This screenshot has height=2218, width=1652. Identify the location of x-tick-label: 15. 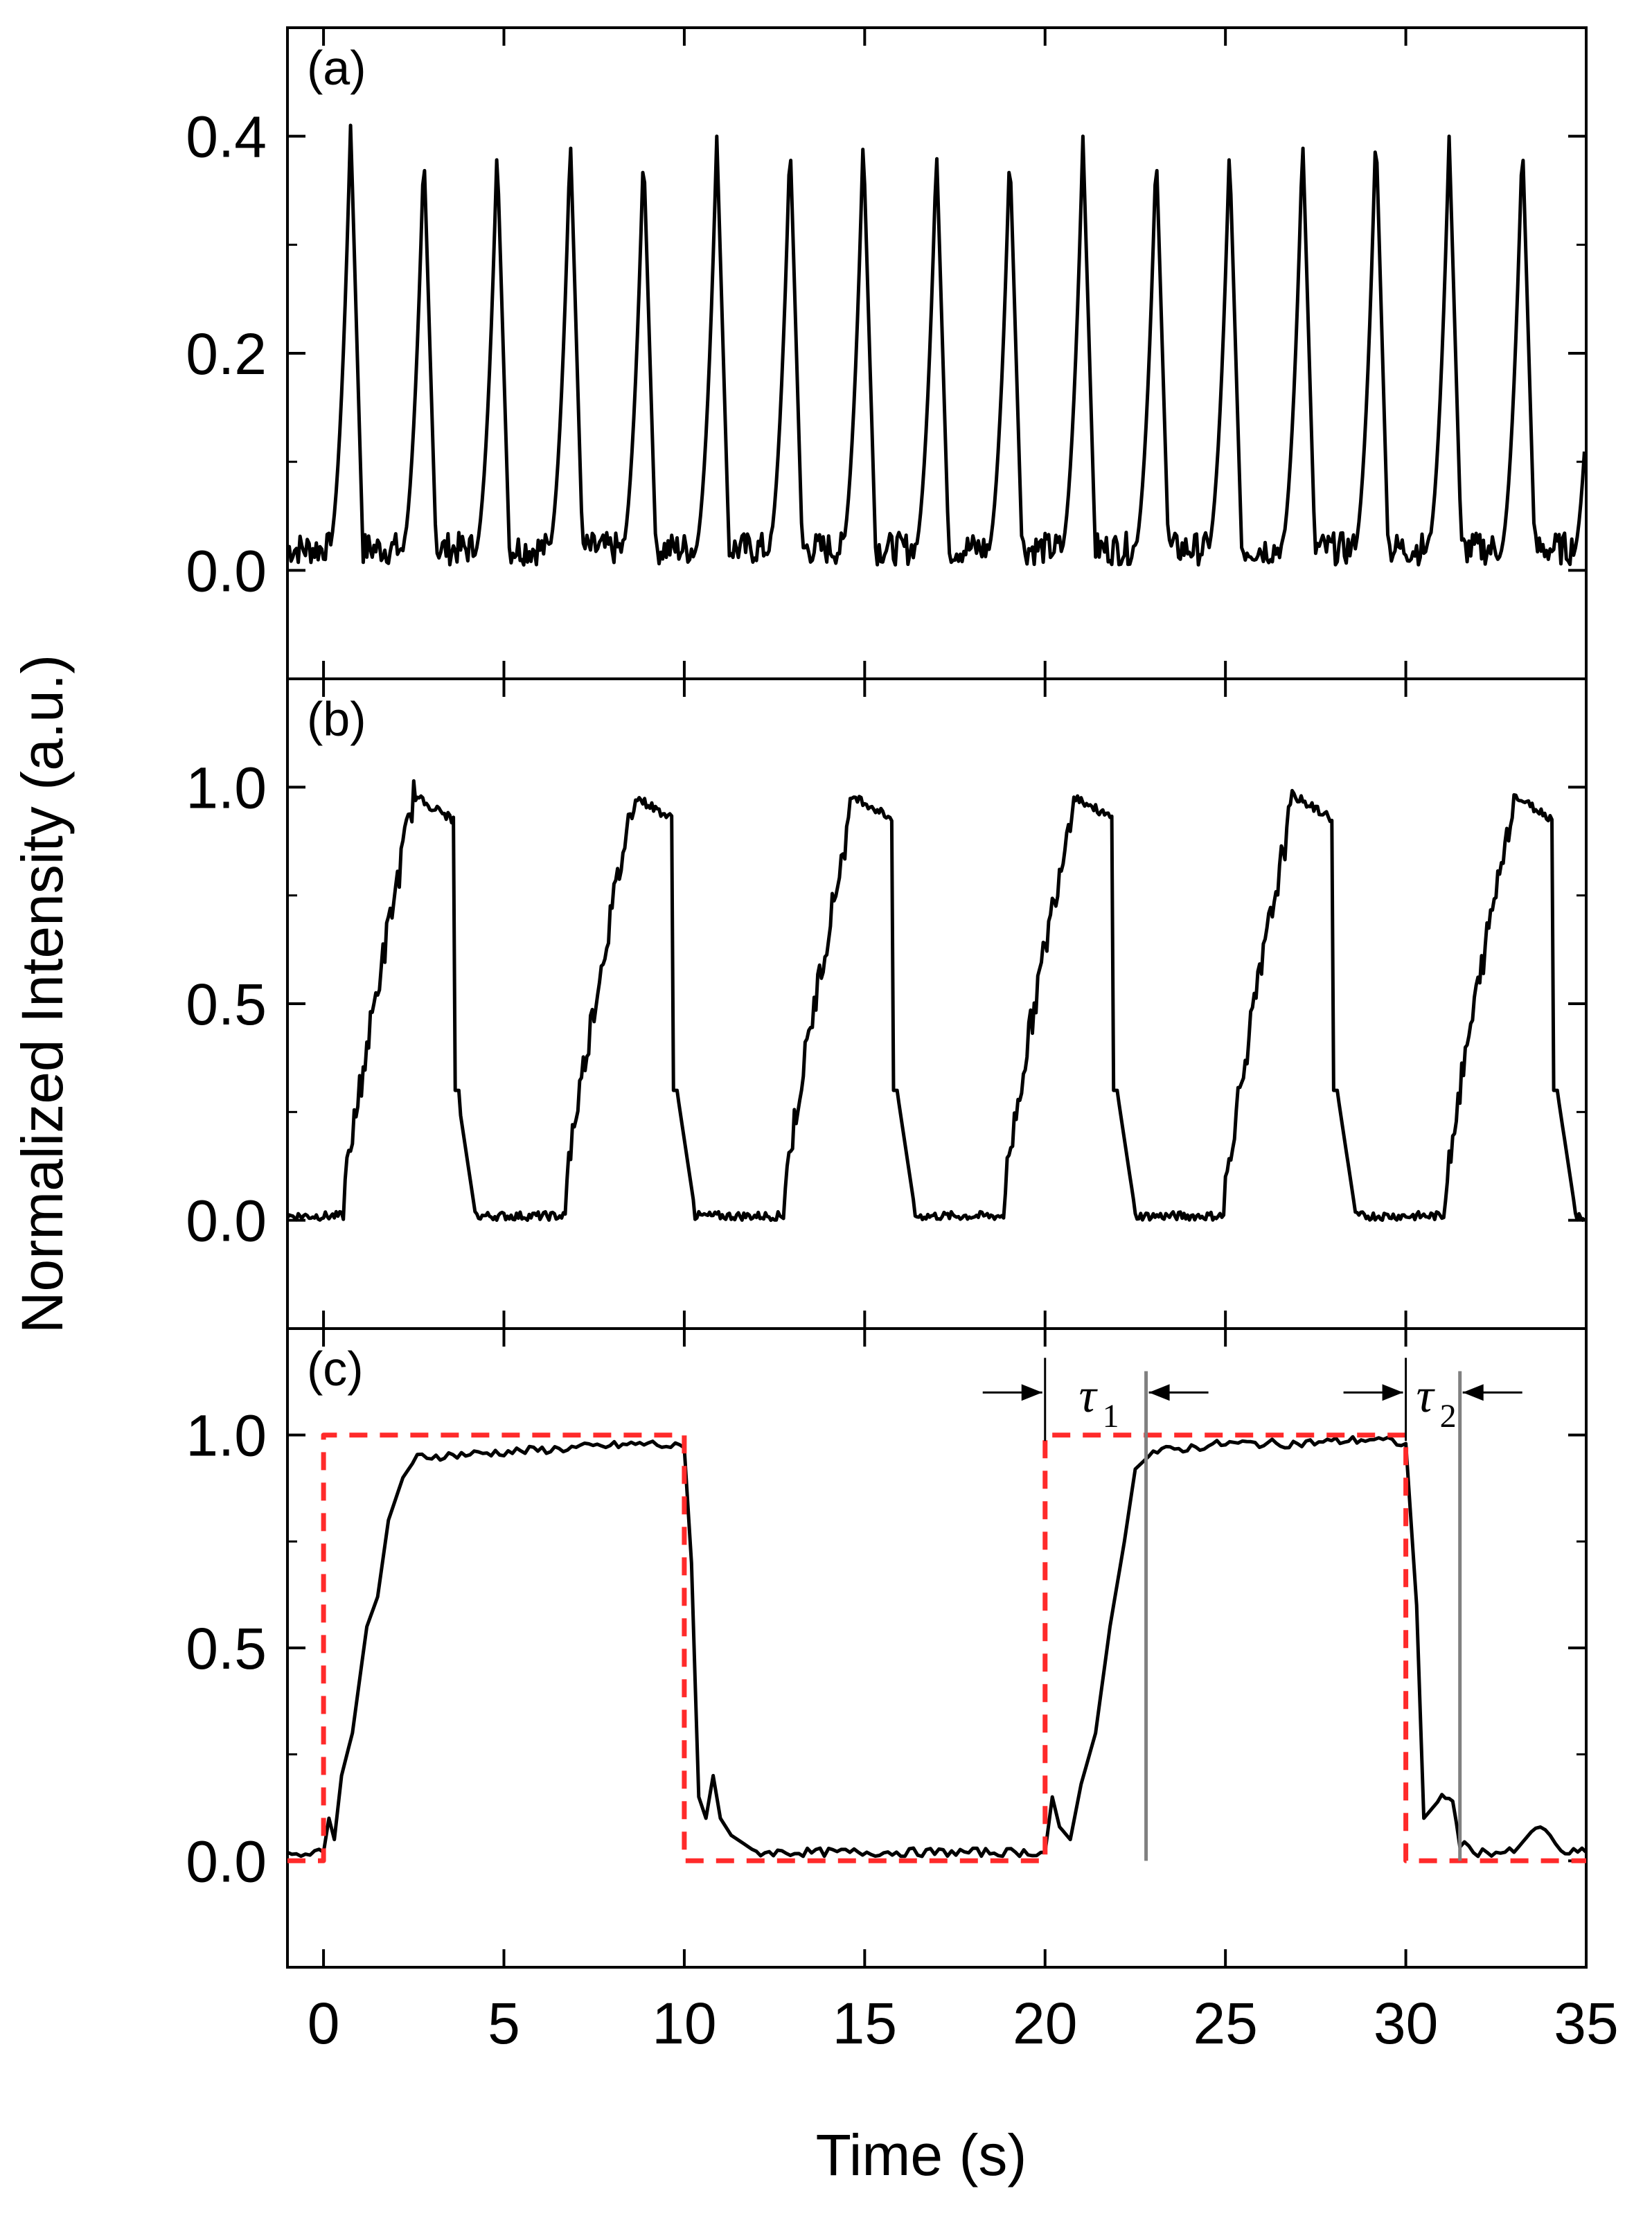
(865, 2023).